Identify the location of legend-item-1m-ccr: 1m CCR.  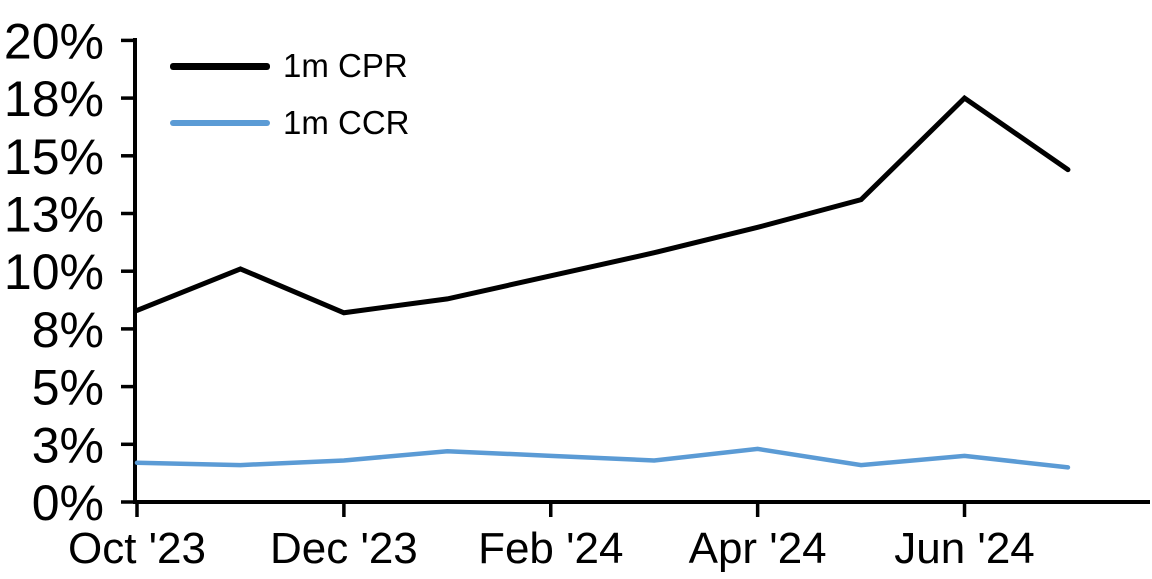
(290, 123).